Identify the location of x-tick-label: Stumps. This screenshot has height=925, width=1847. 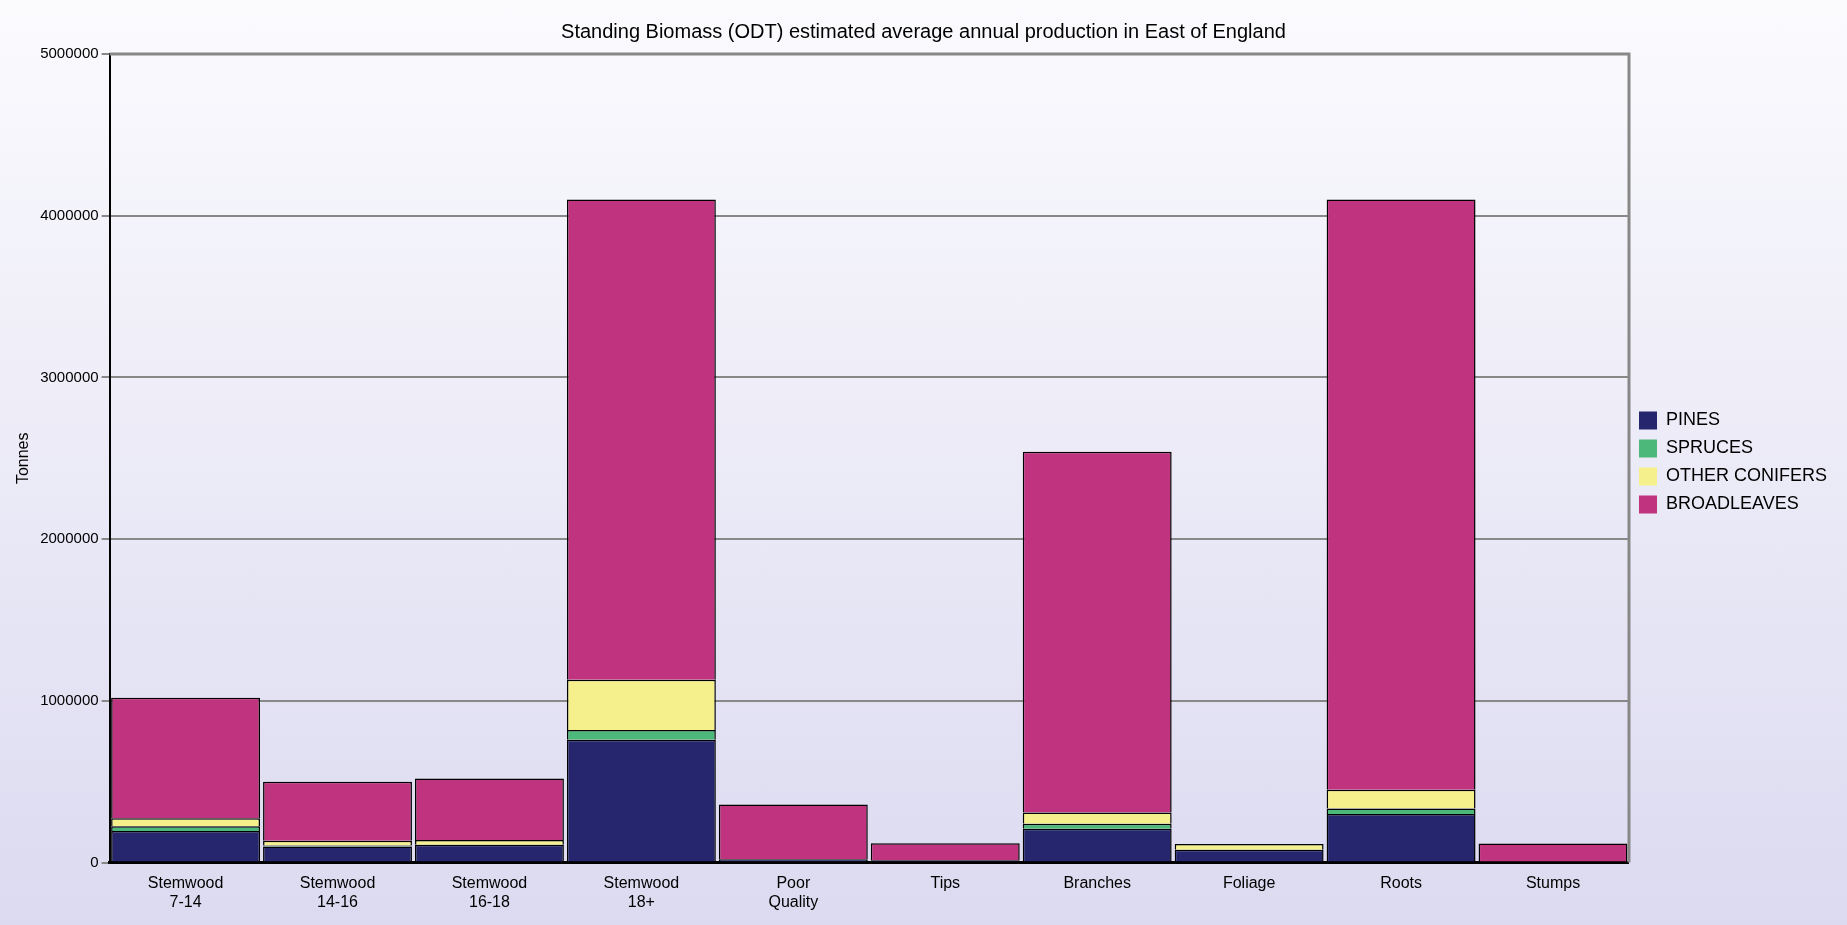
(1553, 882).